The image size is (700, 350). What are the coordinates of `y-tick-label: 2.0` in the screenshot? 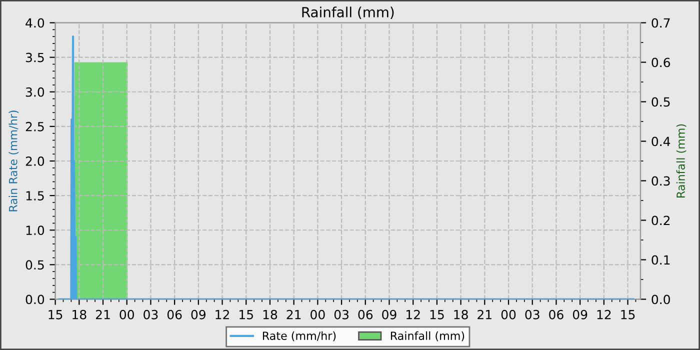 It's located at (35, 161).